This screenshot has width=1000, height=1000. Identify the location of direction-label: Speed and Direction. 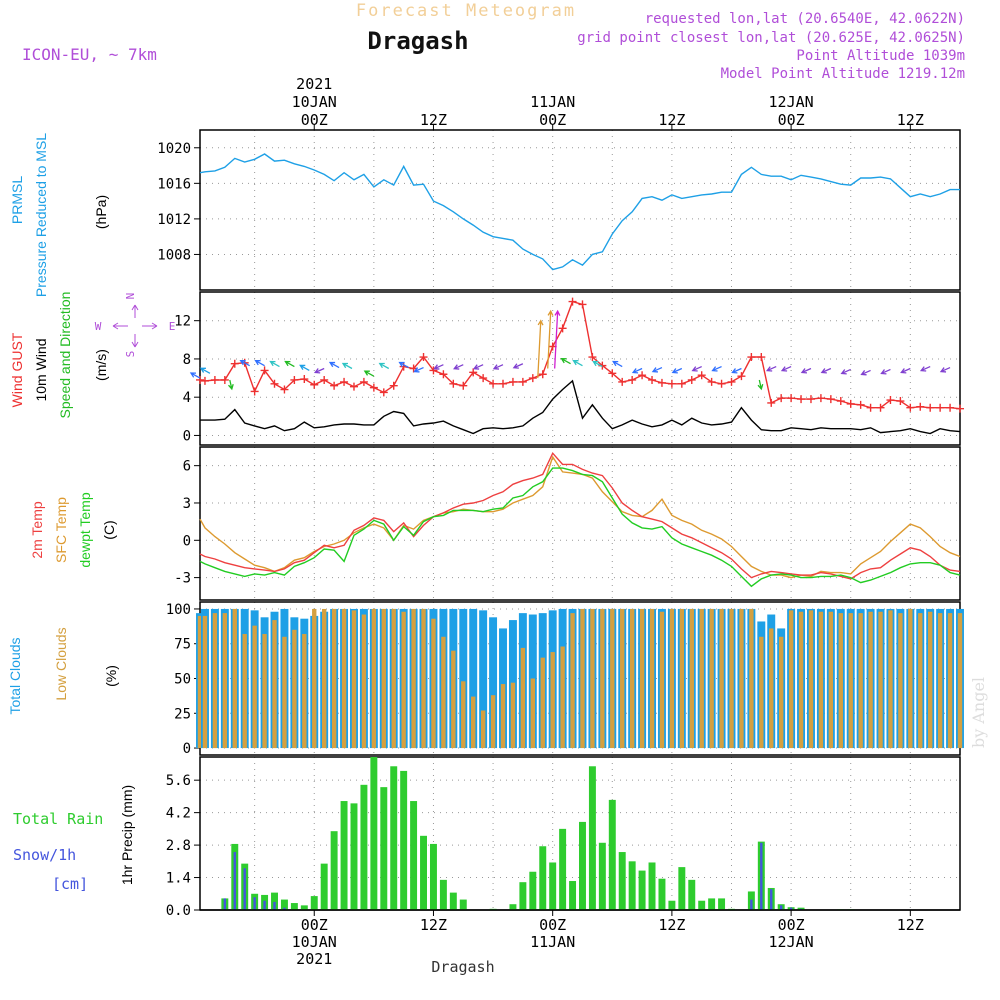
(65, 355).